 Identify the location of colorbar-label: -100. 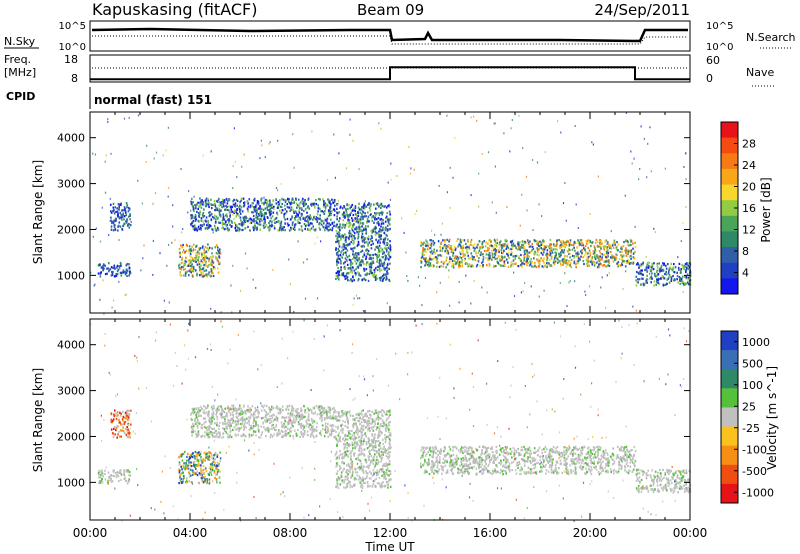
(754, 449).